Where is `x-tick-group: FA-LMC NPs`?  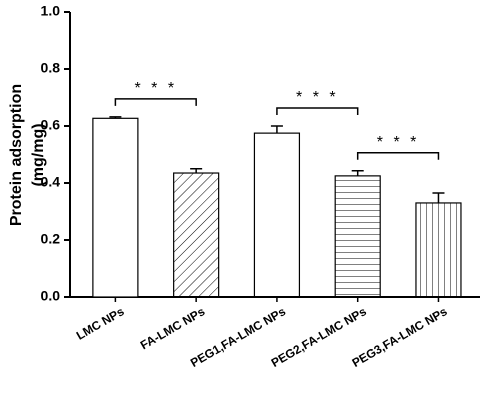
x-tick-group: FA-LMC NPs is located at coordinates (173, 328).